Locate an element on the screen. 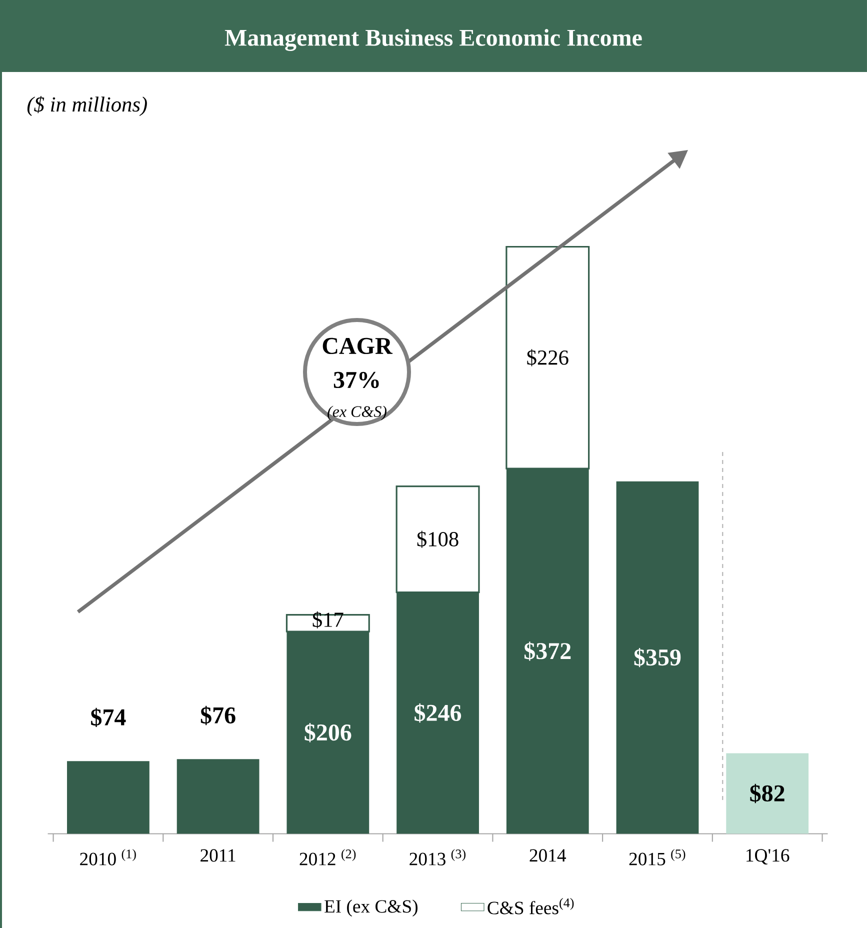 The width and height of the screenshot is (867, 928). data-label: $372 is located at coordinates (547, 651).